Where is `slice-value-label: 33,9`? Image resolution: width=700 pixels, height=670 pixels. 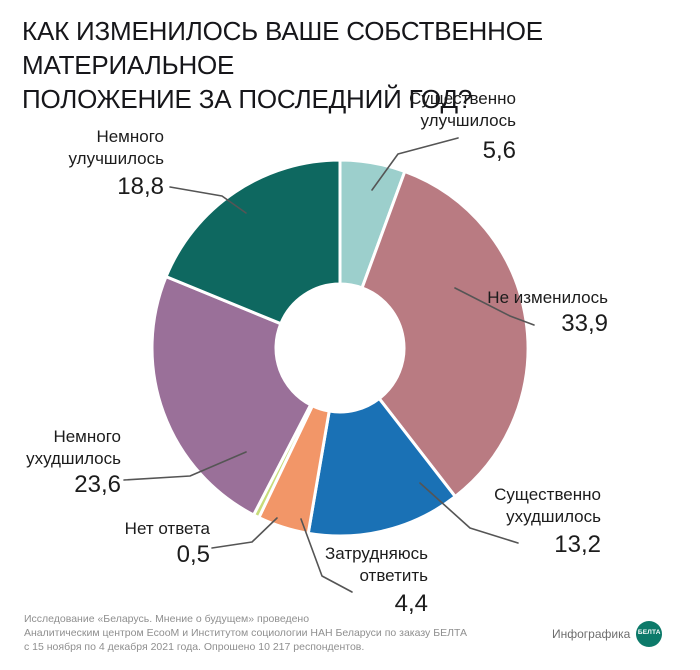
slice-value-label: 33,9 is located at coordinates (584, 323).